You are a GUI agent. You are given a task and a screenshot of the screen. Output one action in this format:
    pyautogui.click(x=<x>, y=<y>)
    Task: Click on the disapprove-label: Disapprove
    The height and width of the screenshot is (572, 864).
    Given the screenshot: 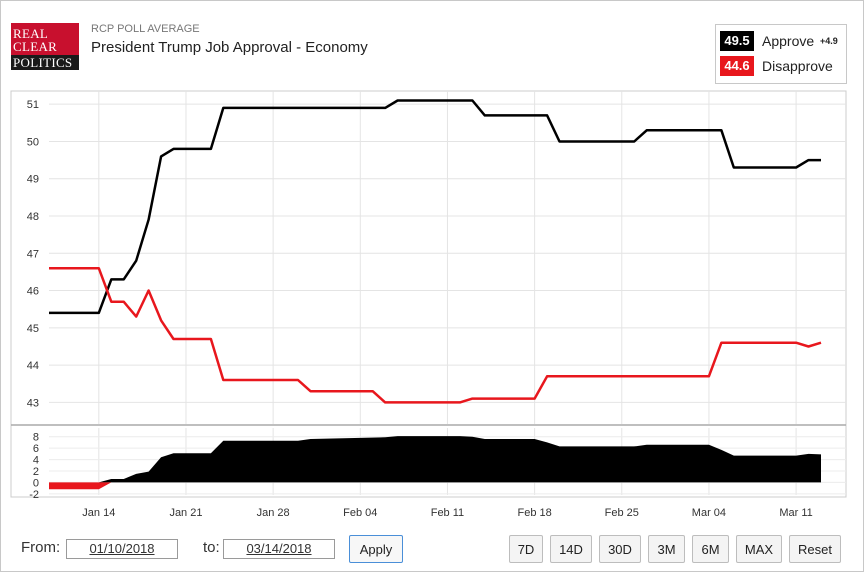 What is the action you would take?
    pyautogui.click(x=797, y=66)
    